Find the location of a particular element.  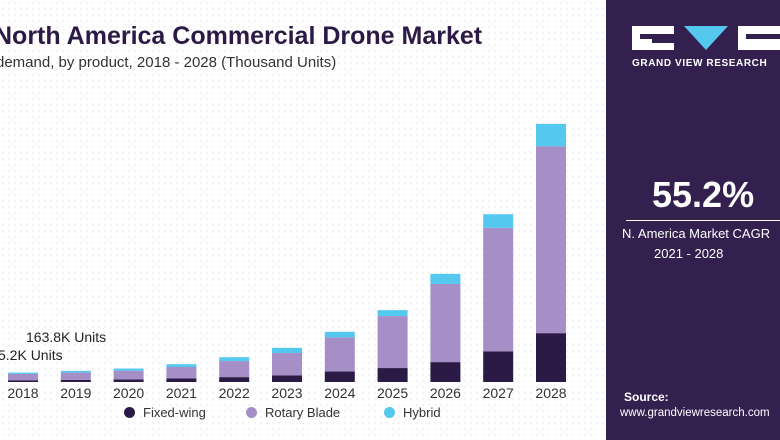

bar-2026-fixed-wing is located at coordinates (445, 372).